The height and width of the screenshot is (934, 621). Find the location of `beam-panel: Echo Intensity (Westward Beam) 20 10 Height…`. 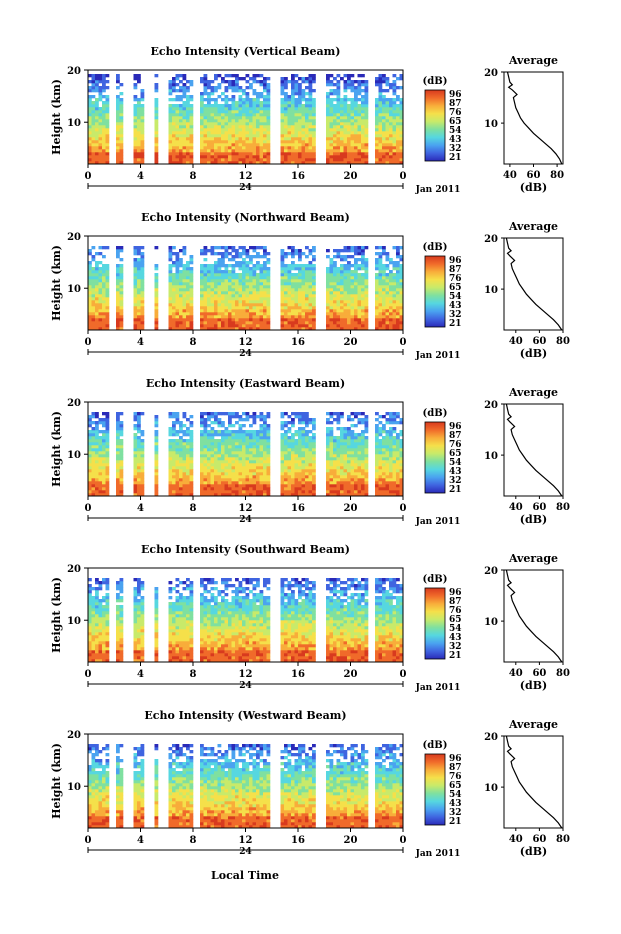

beam-panel: Echo Intensity (Westward Beam) 20 10 Height… is located at coordinates (310, 784).